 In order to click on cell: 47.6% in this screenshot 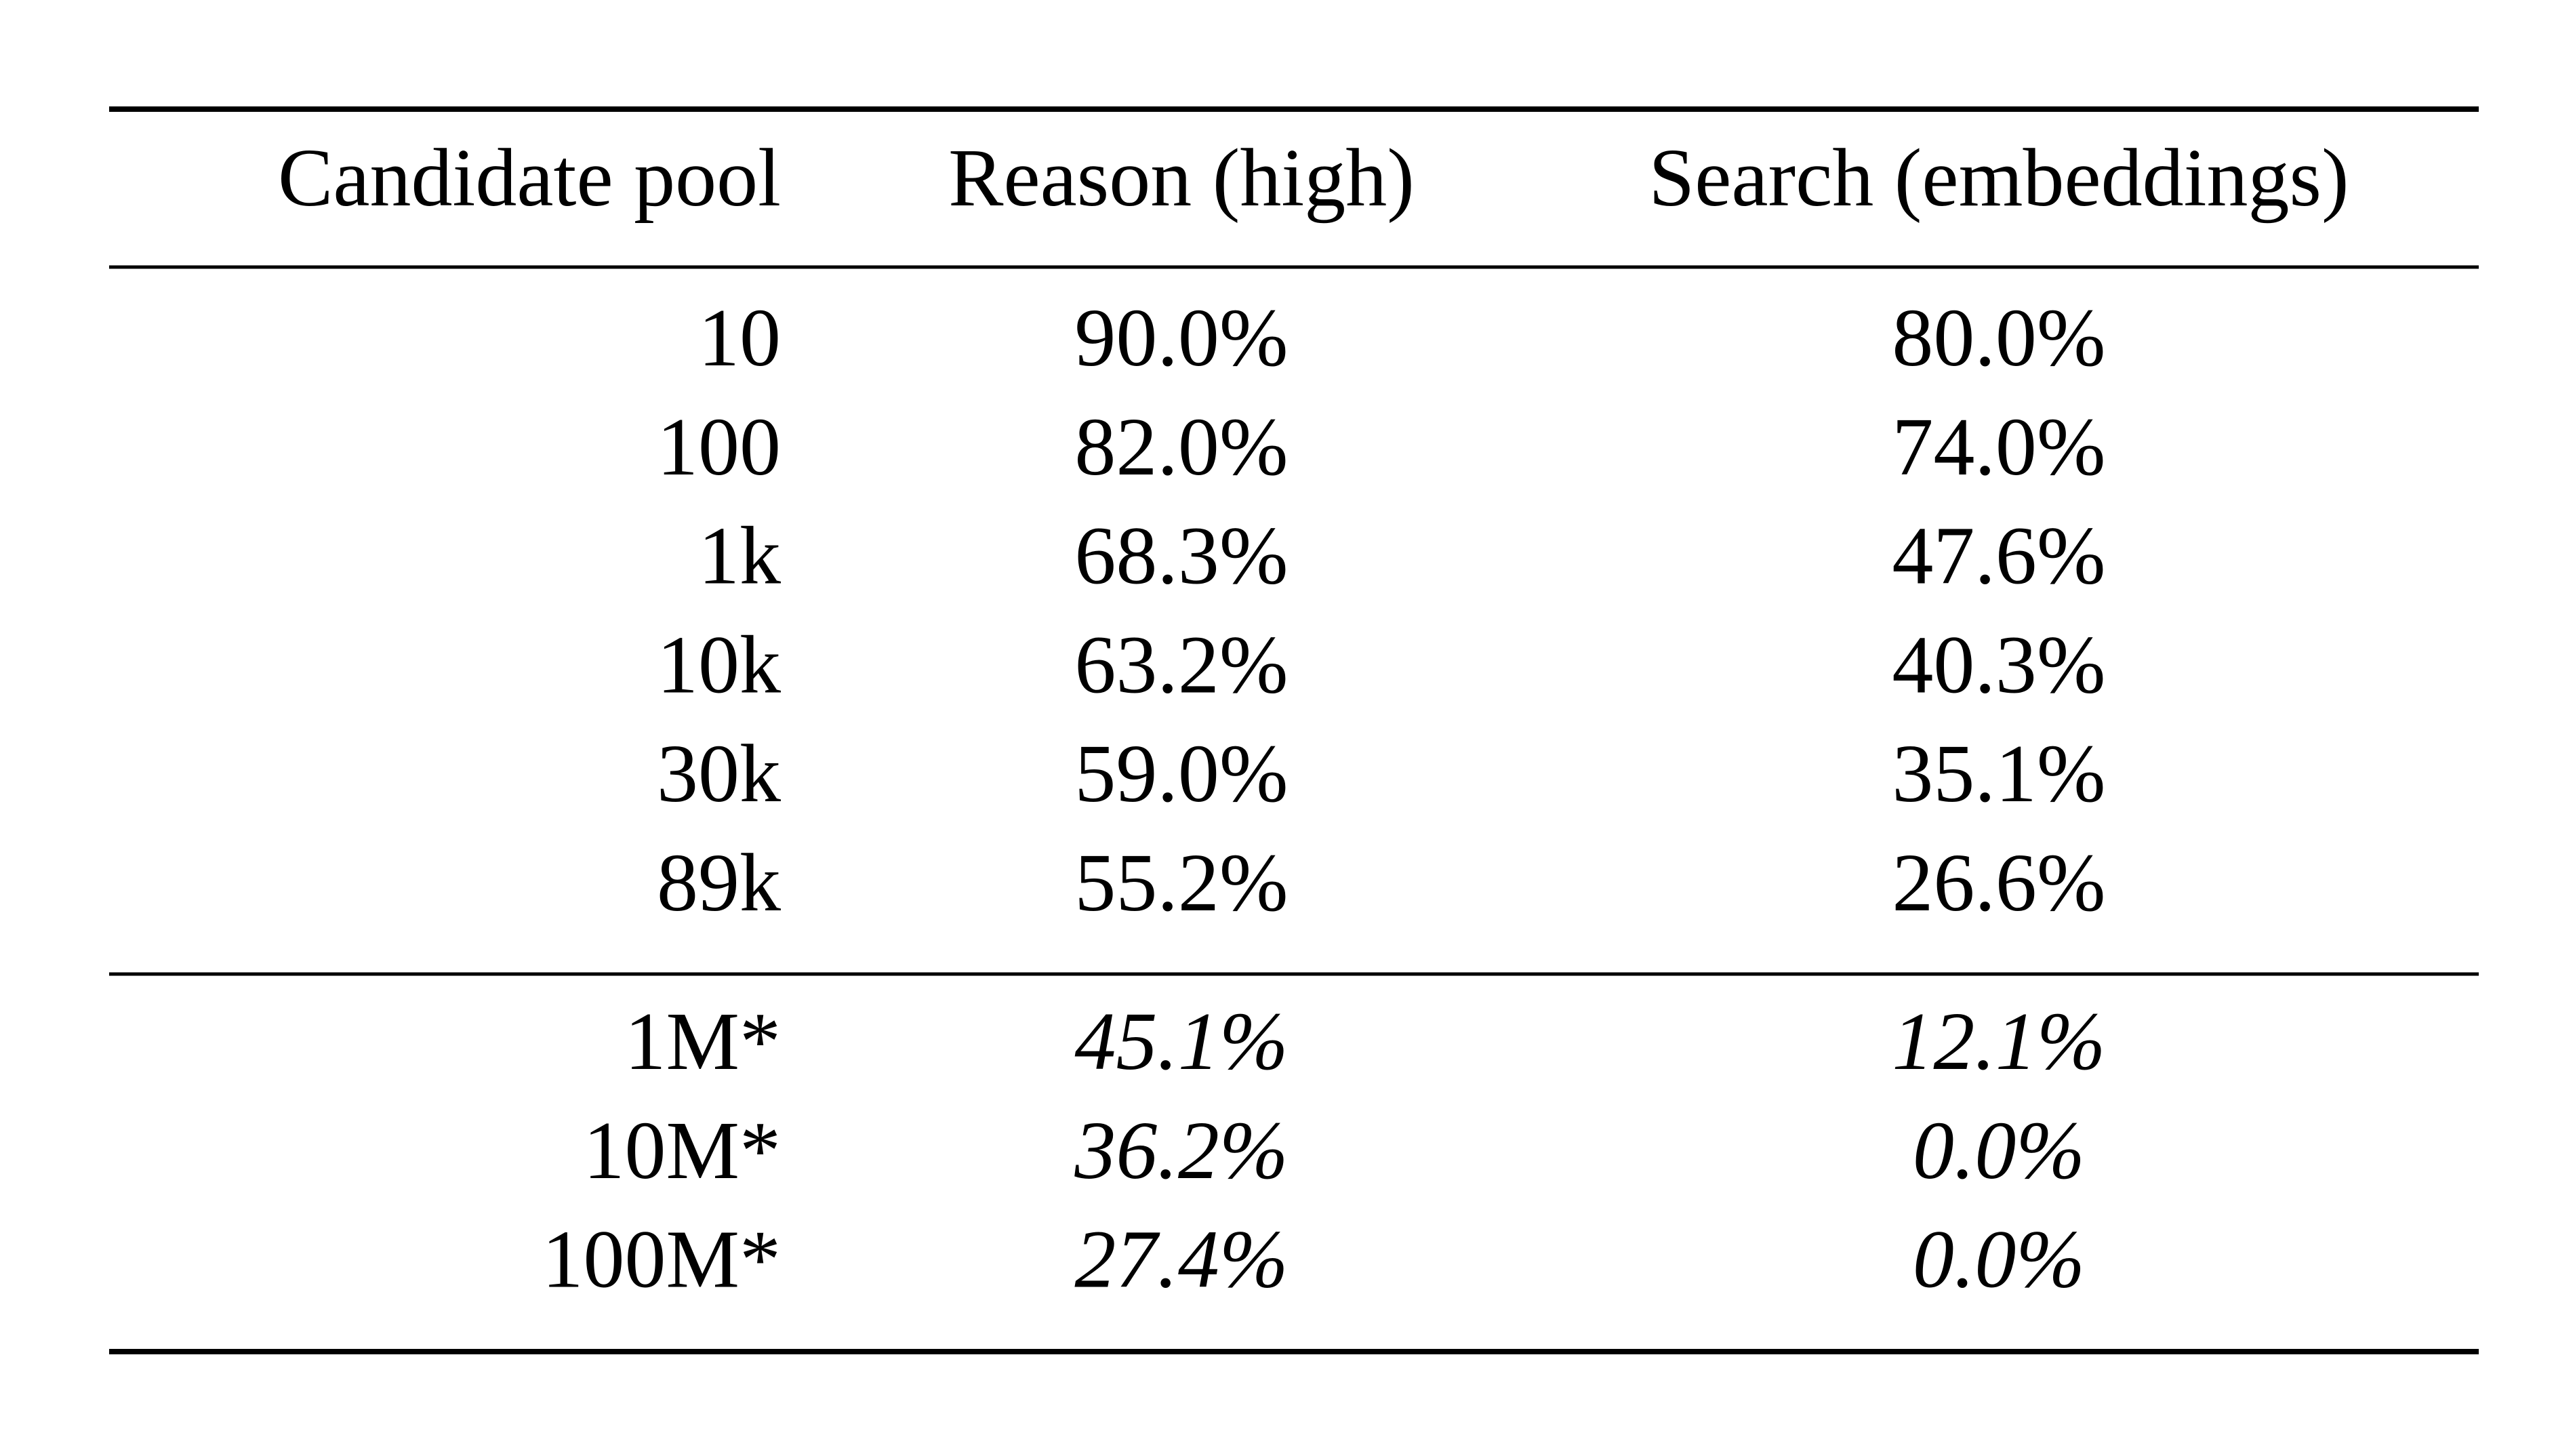, I will do `click(1998, 556)`.